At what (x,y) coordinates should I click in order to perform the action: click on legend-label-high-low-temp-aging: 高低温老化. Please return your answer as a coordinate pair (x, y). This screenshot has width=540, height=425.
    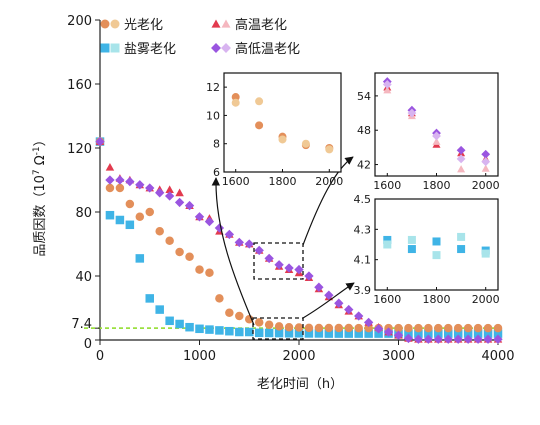
    Looking at the image, I should click on (267, 49).